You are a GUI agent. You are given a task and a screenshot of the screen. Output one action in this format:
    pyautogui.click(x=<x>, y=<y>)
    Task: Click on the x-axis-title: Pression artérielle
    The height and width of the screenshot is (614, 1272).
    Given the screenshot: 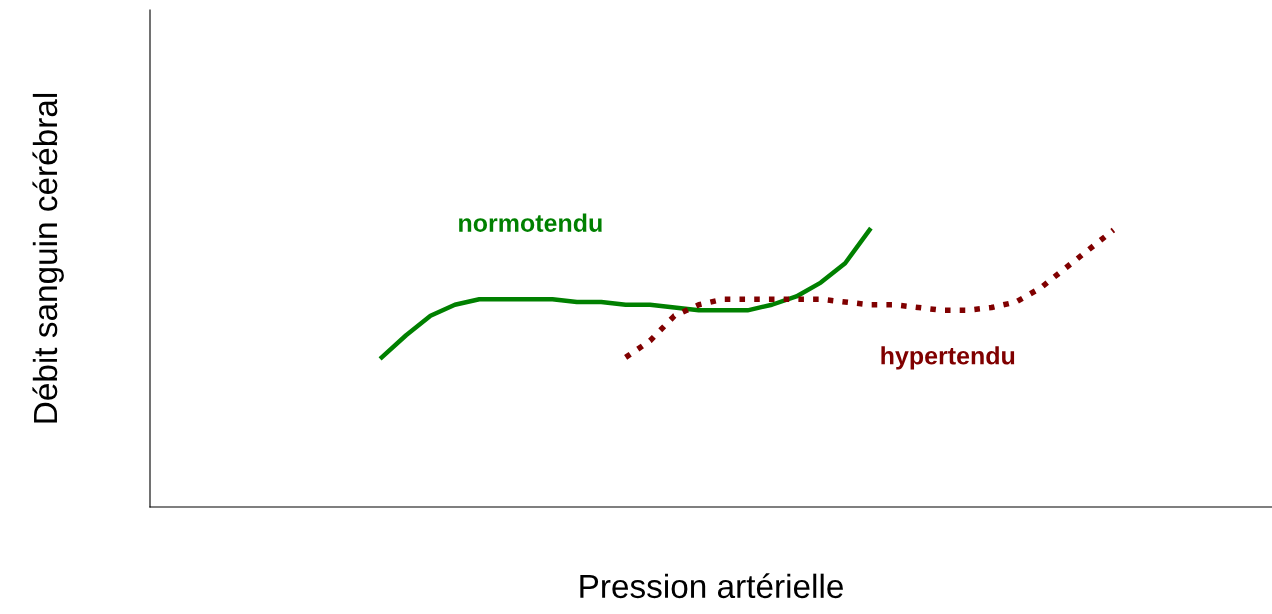 What is the action you would take?
    pyautogui.click(x=711, y=586)
    